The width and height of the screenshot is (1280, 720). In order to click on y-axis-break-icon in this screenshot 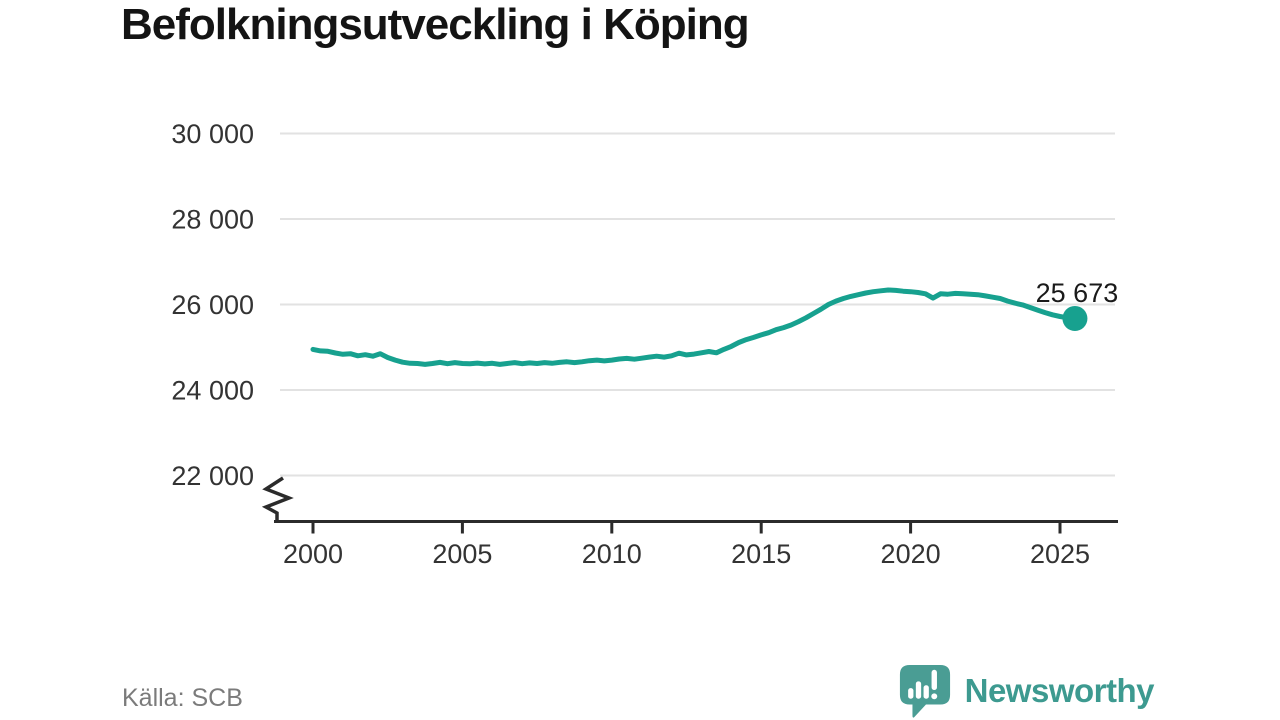, I will do `click(277, 498)`.